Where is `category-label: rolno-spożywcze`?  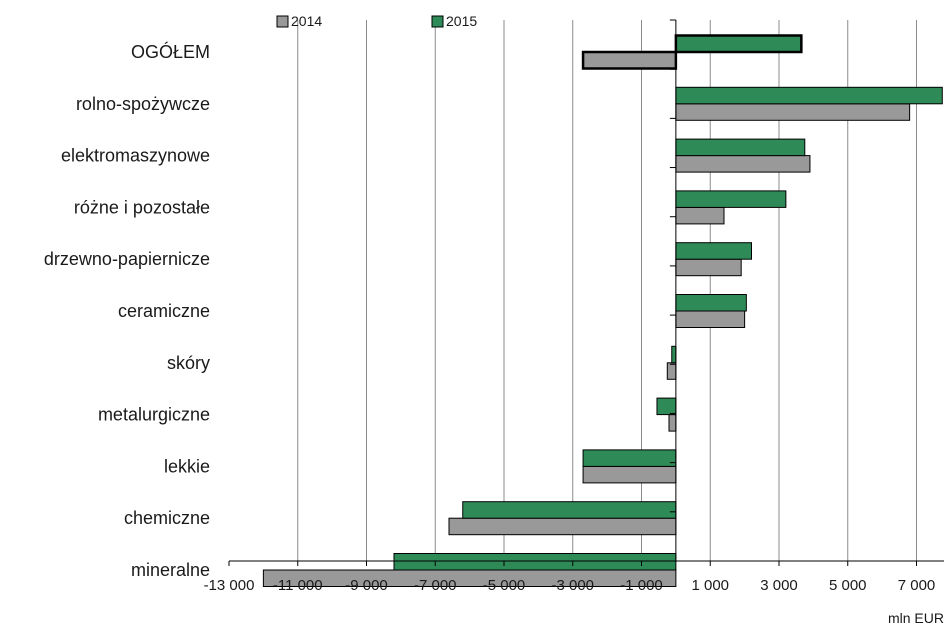
category-label: rolno-spożywcze is located at coordinates (143, 104).